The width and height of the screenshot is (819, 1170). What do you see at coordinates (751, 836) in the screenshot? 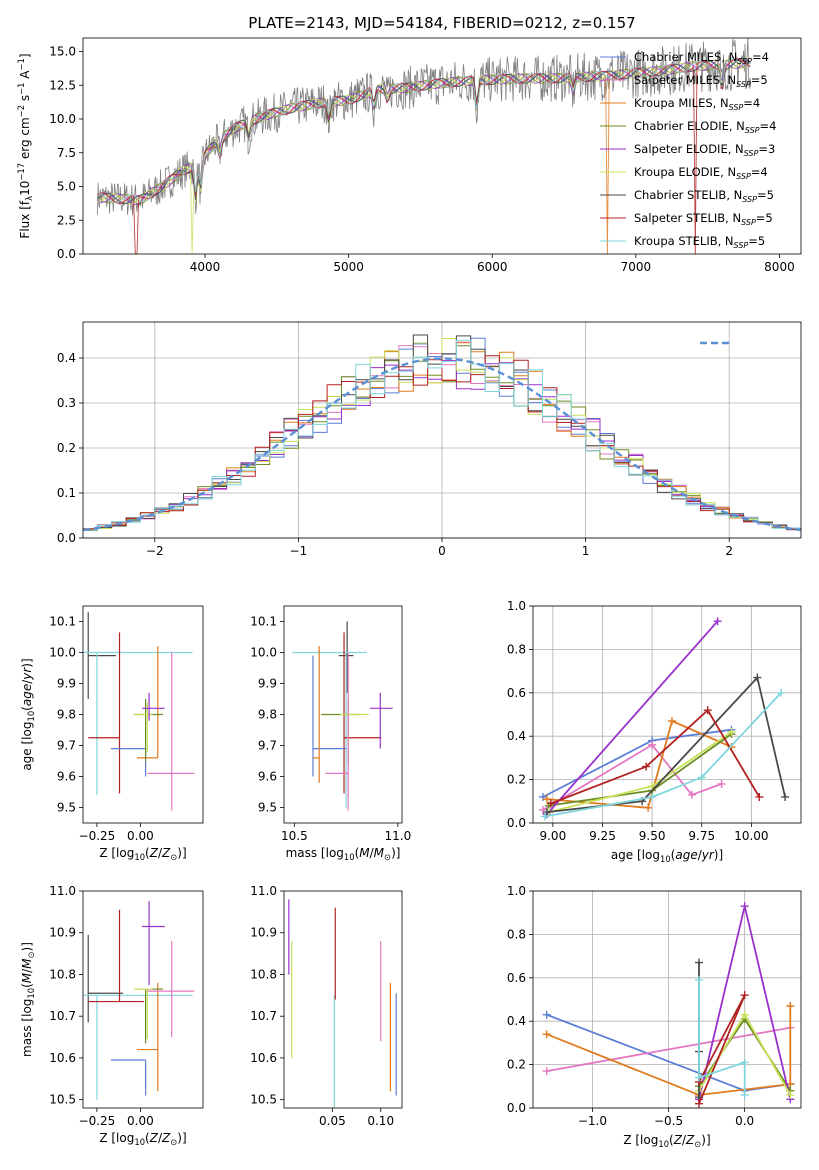
I see `x-tick-label: 10.00` at bounding box center [751, 836].